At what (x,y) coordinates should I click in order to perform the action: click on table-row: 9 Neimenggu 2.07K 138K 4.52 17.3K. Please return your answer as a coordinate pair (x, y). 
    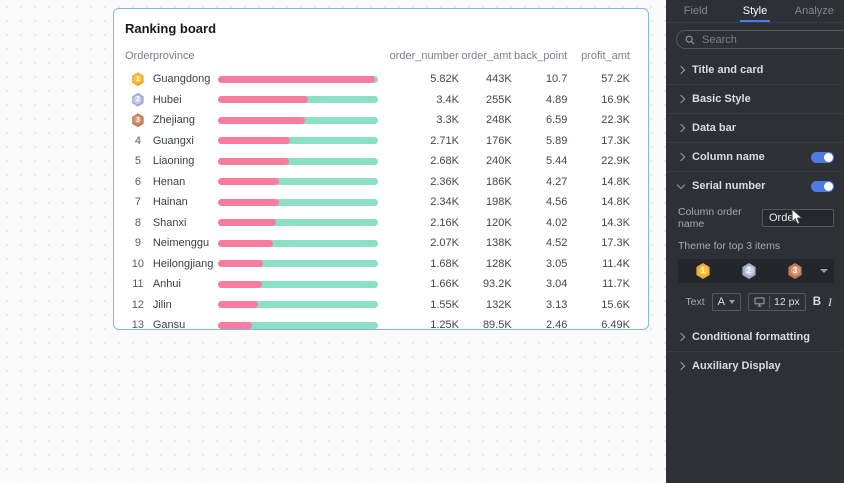
    Looking at the image, I should click on (376, 243).